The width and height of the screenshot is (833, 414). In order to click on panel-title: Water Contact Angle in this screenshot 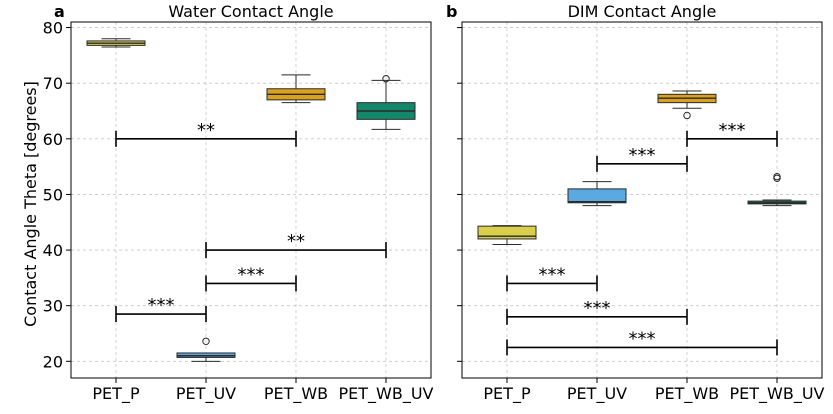, I will do `click(250, 11)`.